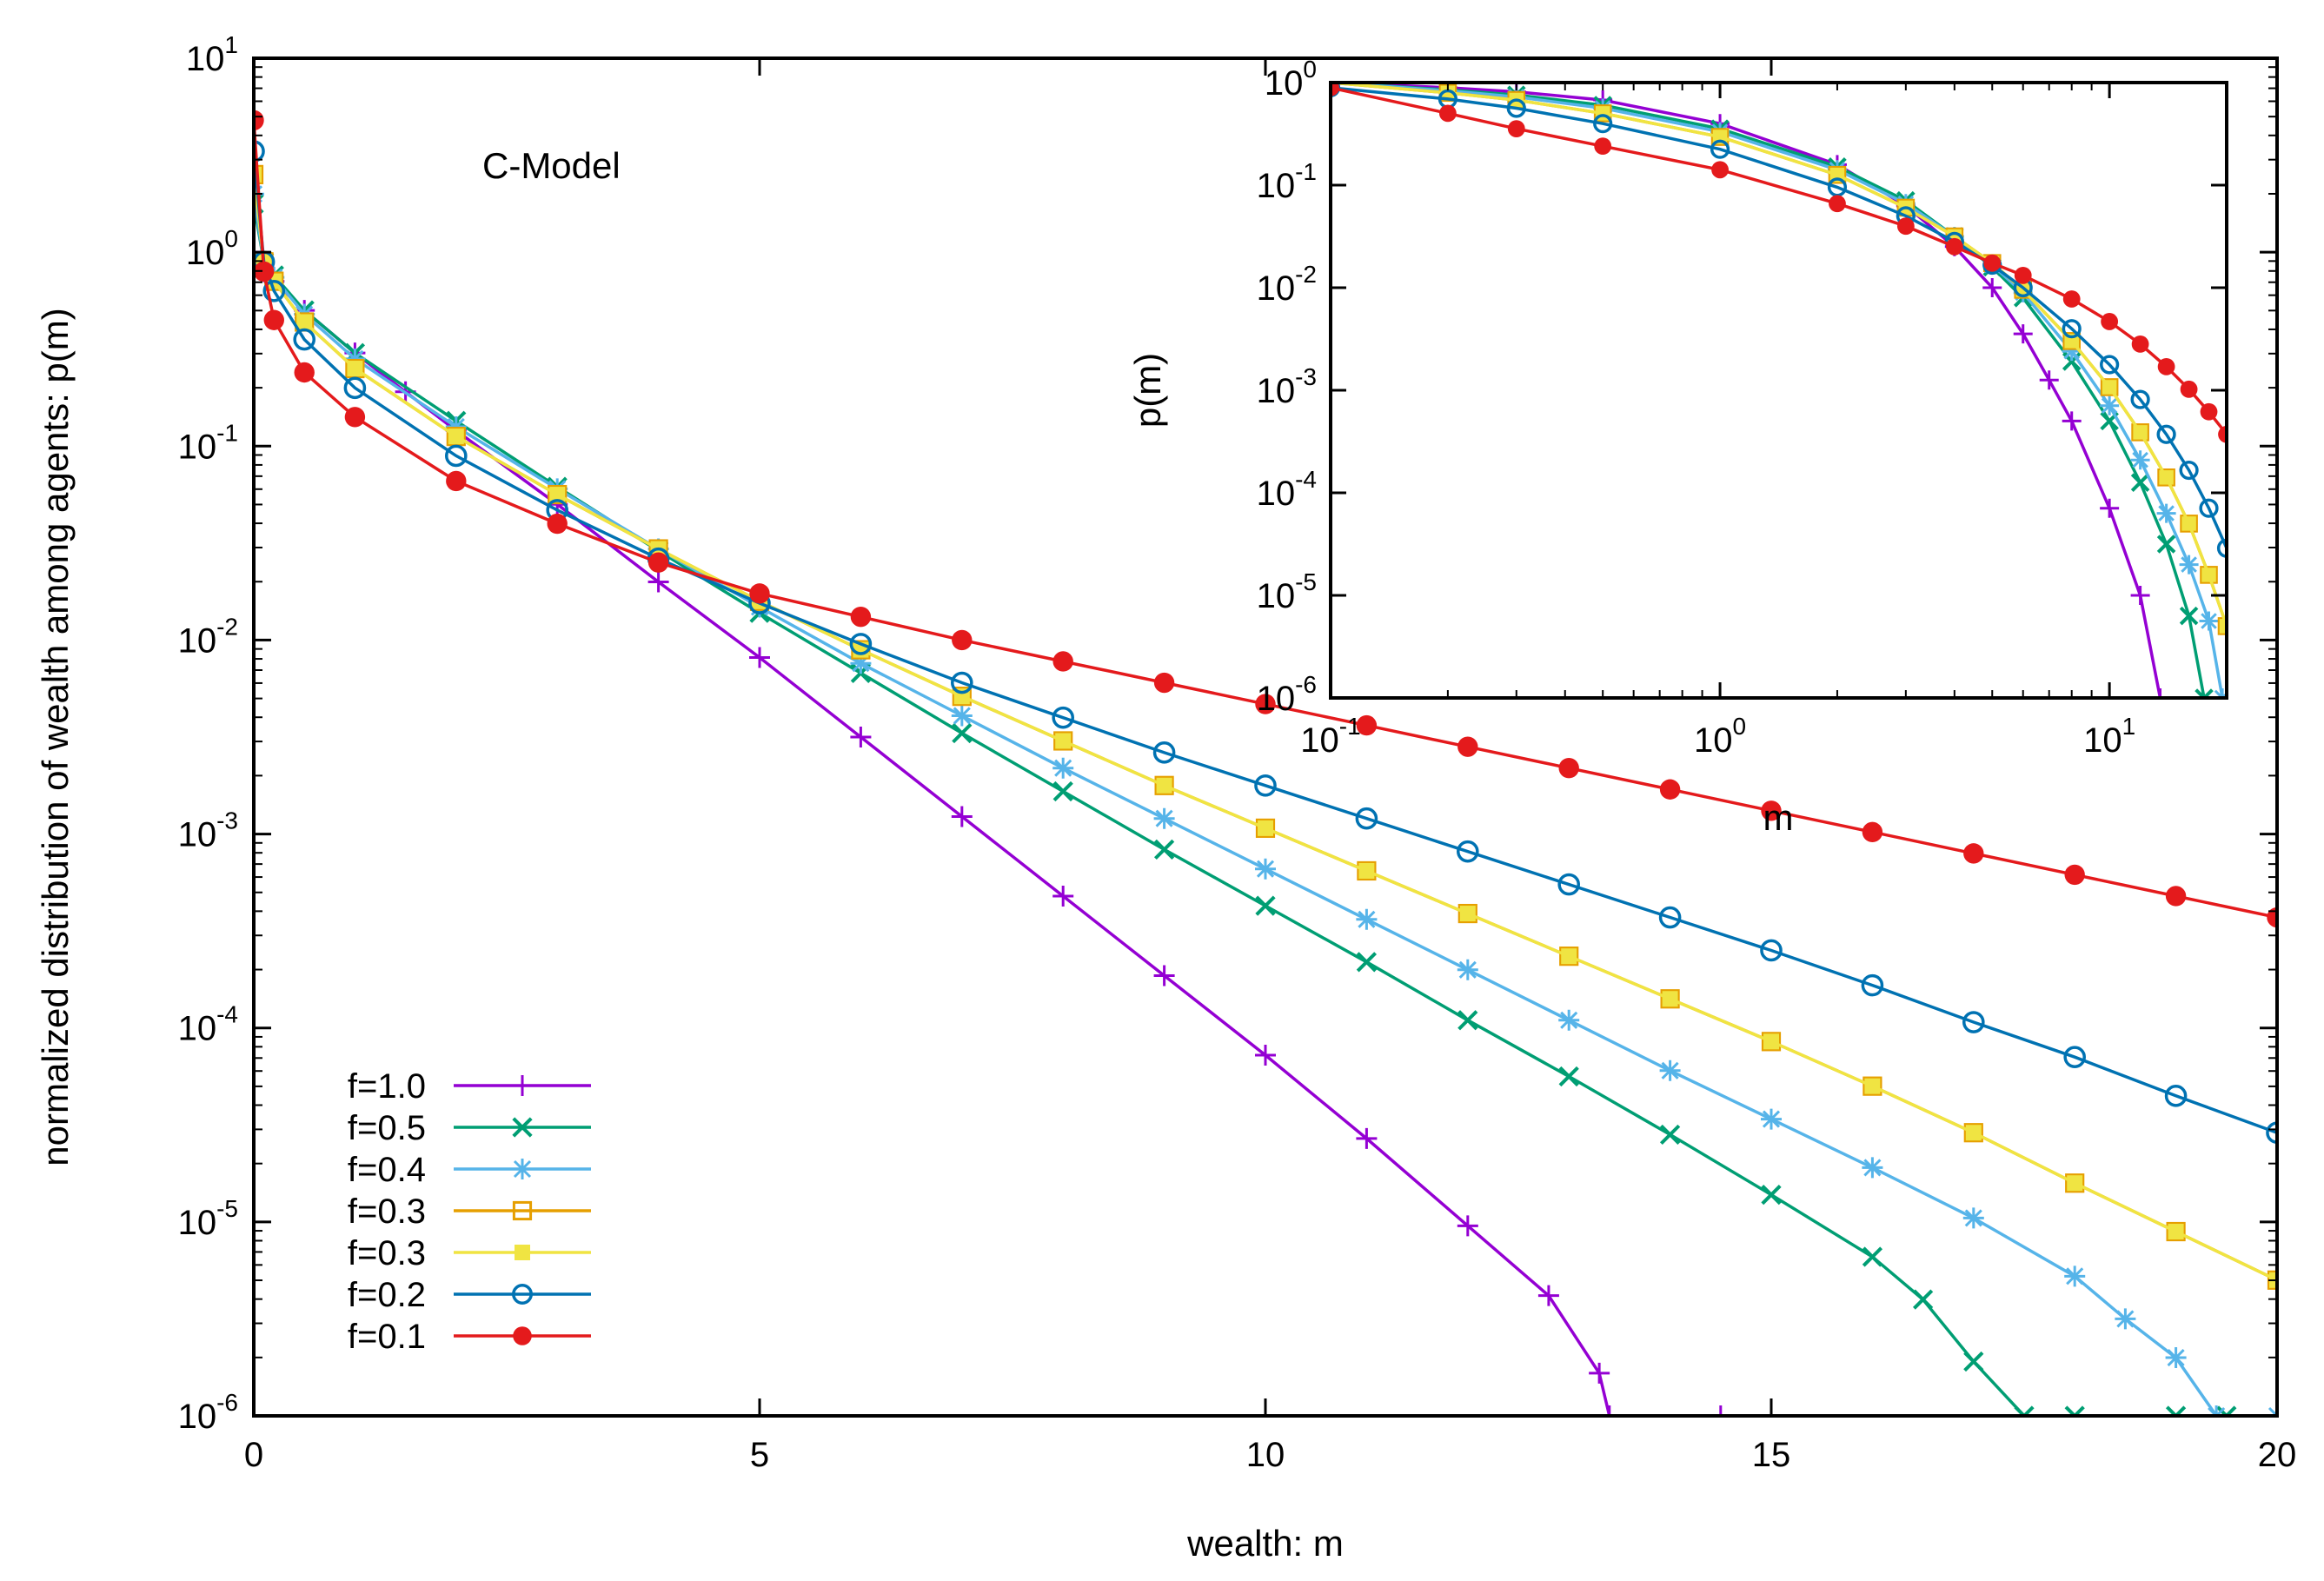 Image resolution: width=2324 pixels, height=1581 pixels. Describe the element at coordinates (254, 1455) in the screenshot. I see `main-xtick-label-0: 0` at that location.